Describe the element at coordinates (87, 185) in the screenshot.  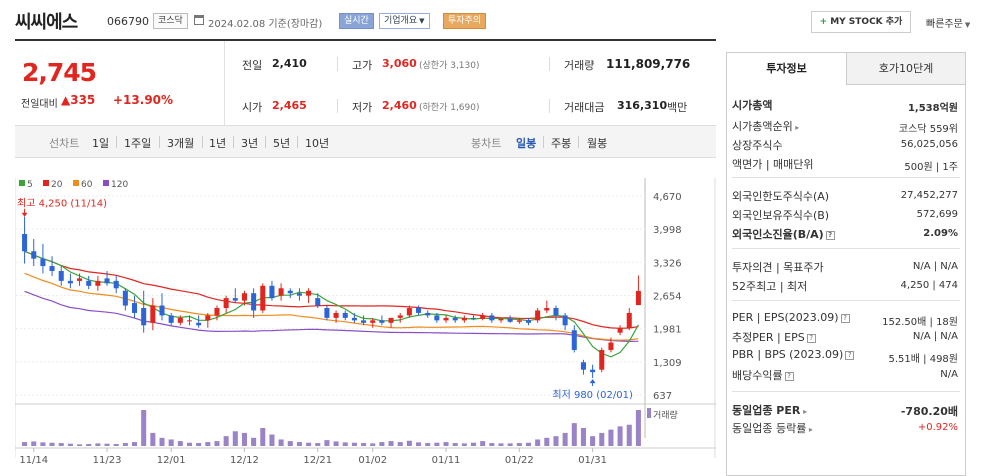
I see `legend-label: 60` at that location.